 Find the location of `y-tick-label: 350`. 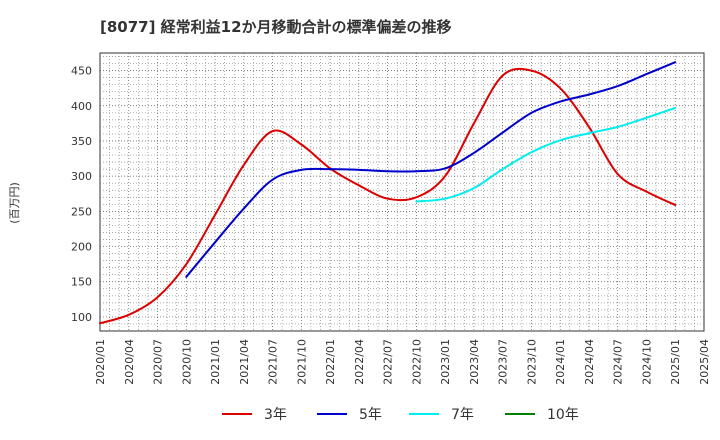

y-tick-label: 350 is located at coordinates (81, 141).